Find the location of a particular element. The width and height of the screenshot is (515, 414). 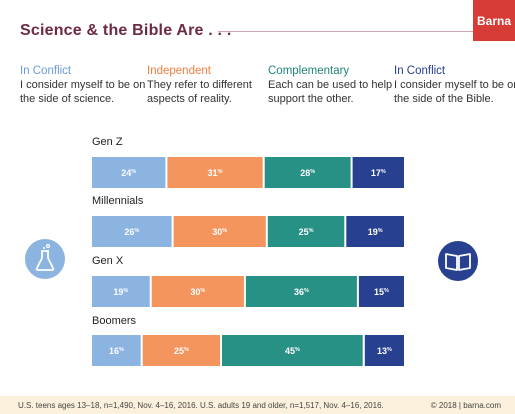

bar-value-label: 24% is located at coordinates (128, 173).